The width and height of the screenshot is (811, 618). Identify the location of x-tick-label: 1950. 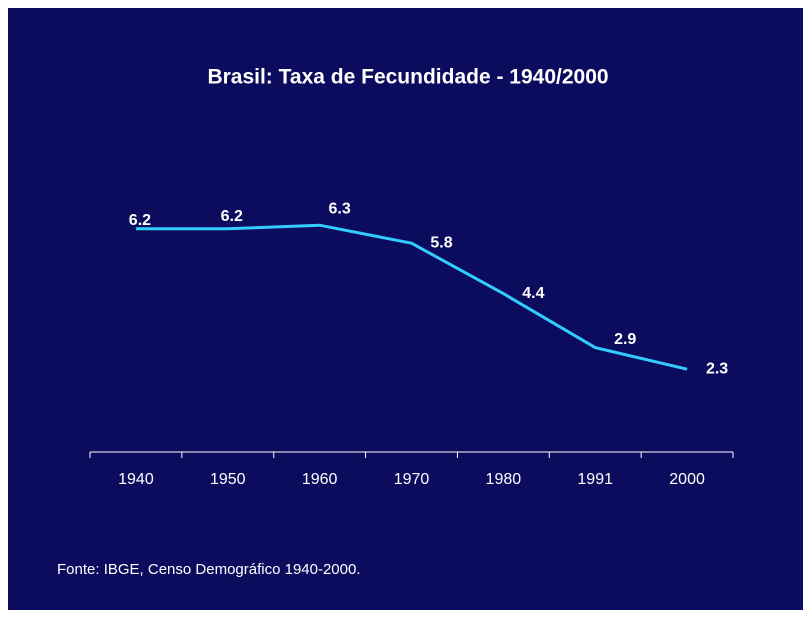
(228, 479).